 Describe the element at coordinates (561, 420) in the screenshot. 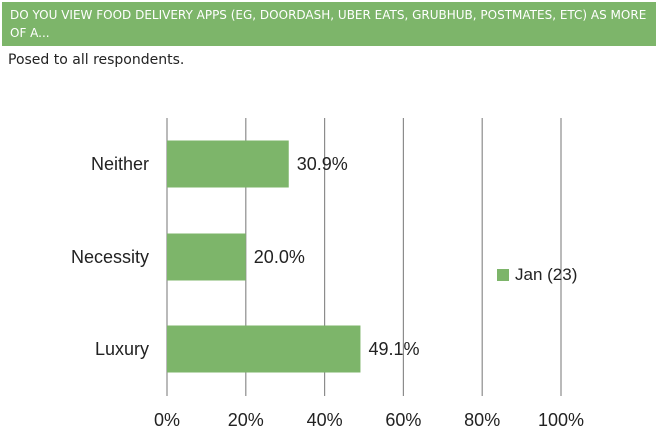

I see `x-tick-label: 100%` at that location.